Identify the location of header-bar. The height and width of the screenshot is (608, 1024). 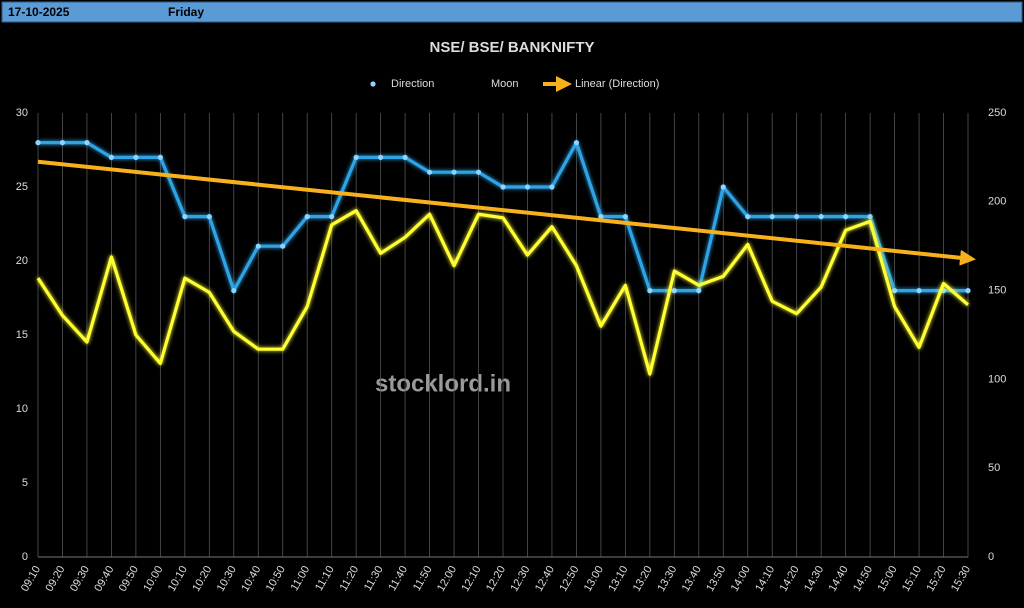
(512, 12).